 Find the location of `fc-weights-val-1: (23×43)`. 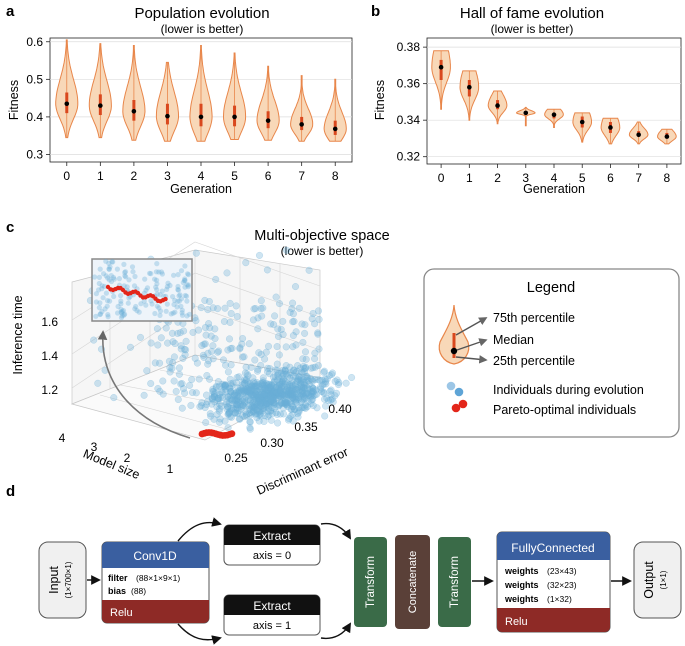

fc-weights-val-1: (23×43) is located at coordinates (562, 571).